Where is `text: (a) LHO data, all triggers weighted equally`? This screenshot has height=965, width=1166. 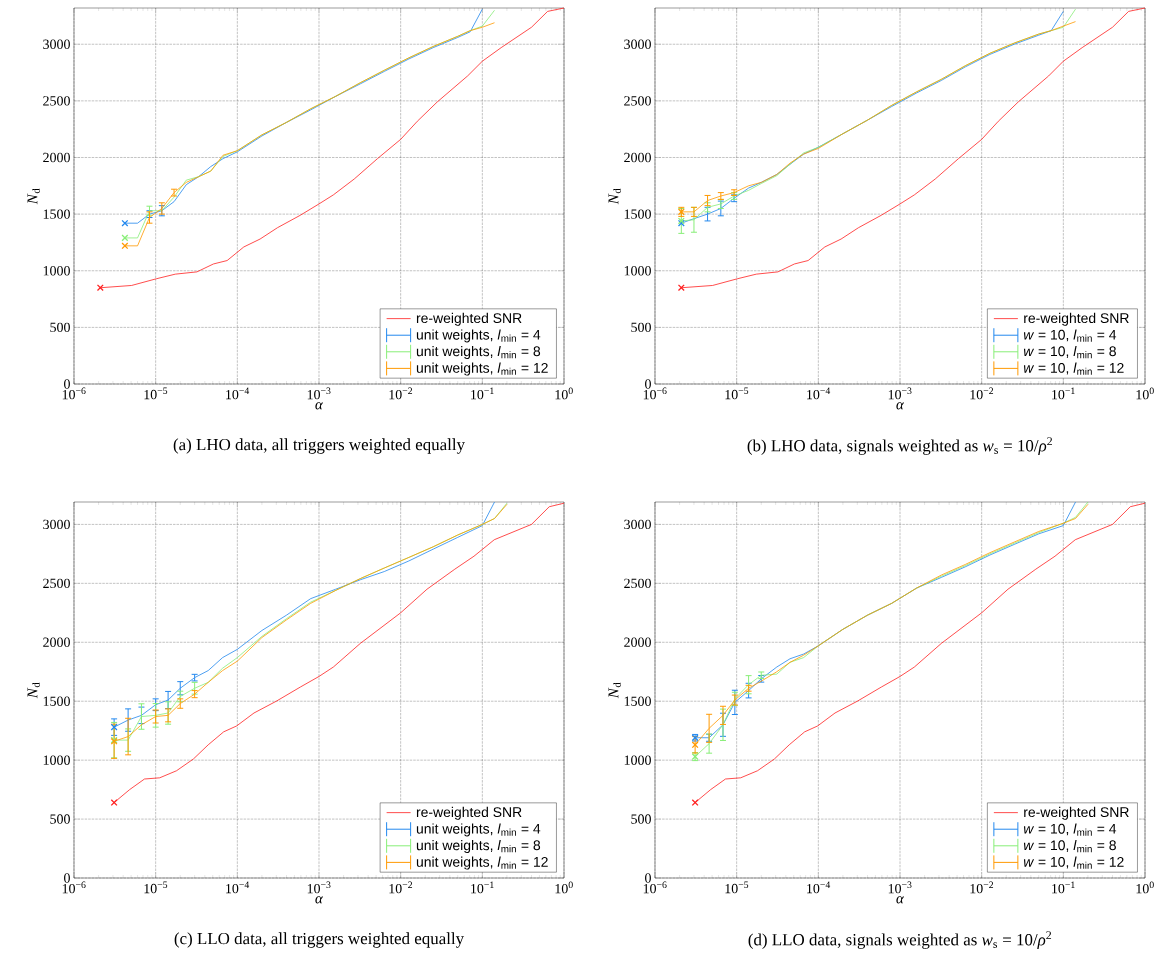
text: (a) LHO data, all triggers weighted equally is located at coordinates (319, 446).